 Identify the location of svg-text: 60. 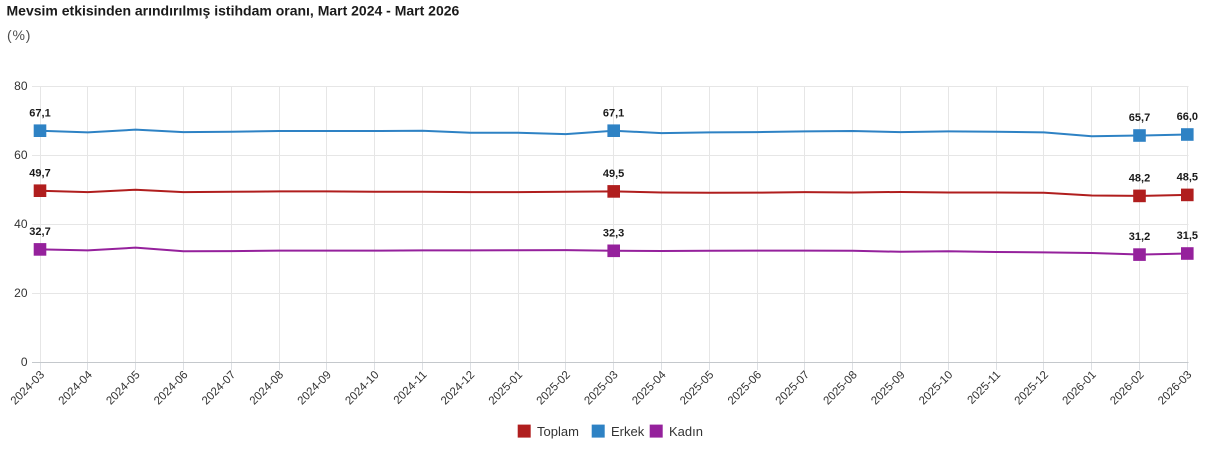
(21, 155).